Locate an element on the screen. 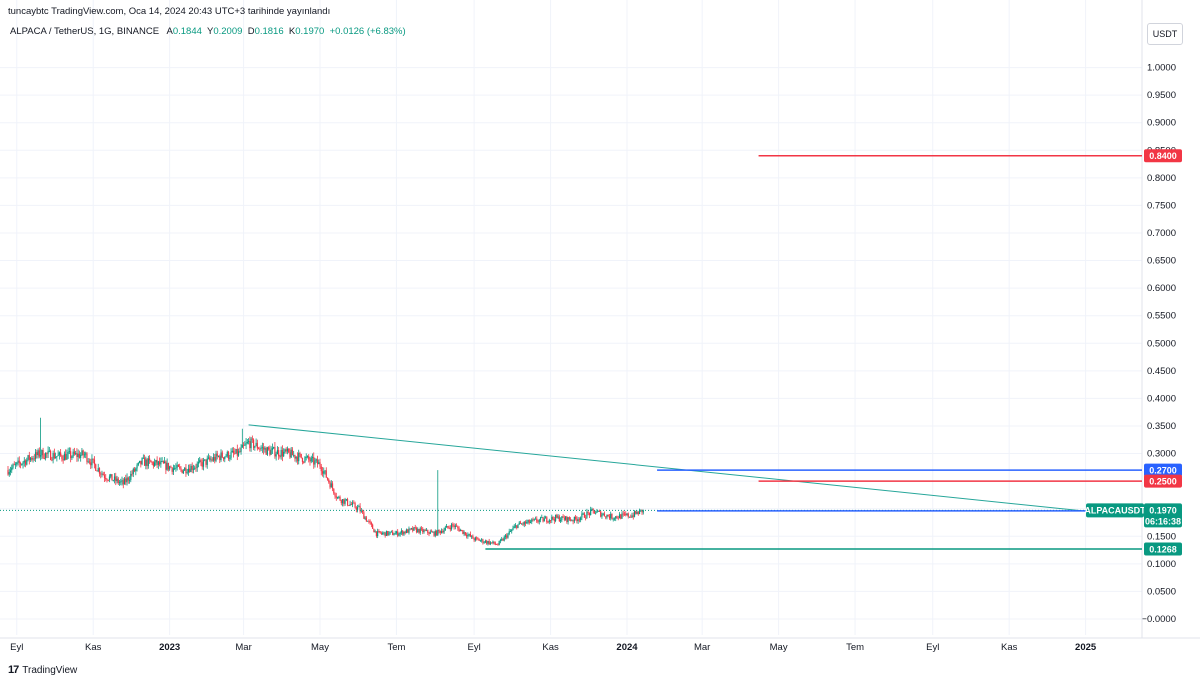  symbol-title: ALPACA / TetherUS, 1G, BINANCE is located at coordinates (85, 31).